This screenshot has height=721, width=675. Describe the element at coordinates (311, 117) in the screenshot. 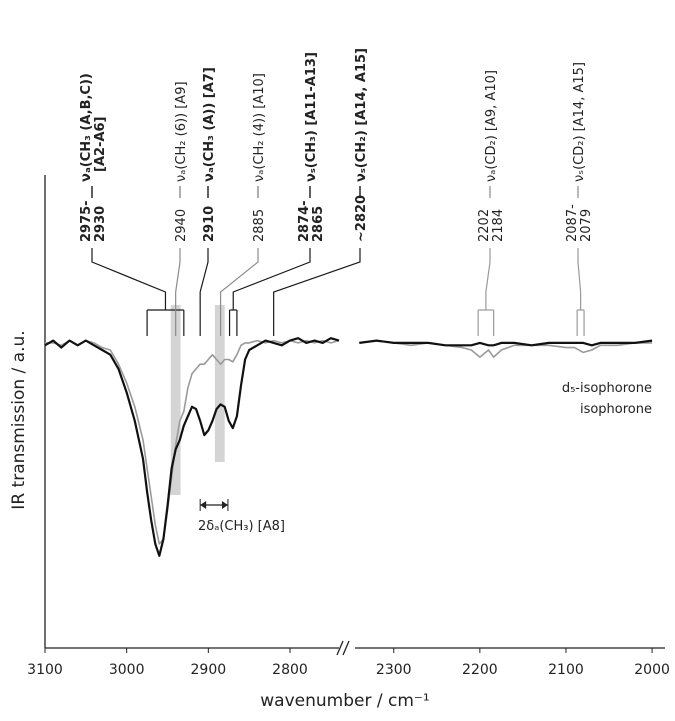

I see `annotation-text: νₛ(CH₃) [A11-A13]` at that location.